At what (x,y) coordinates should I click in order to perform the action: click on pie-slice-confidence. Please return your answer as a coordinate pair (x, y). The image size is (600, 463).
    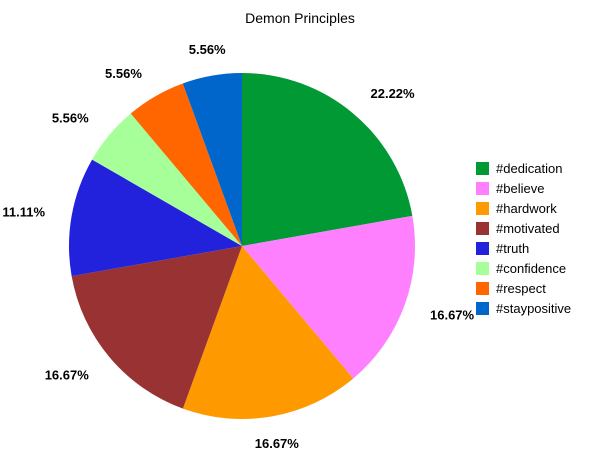
    Looking at the image, I should click on (167, 180).